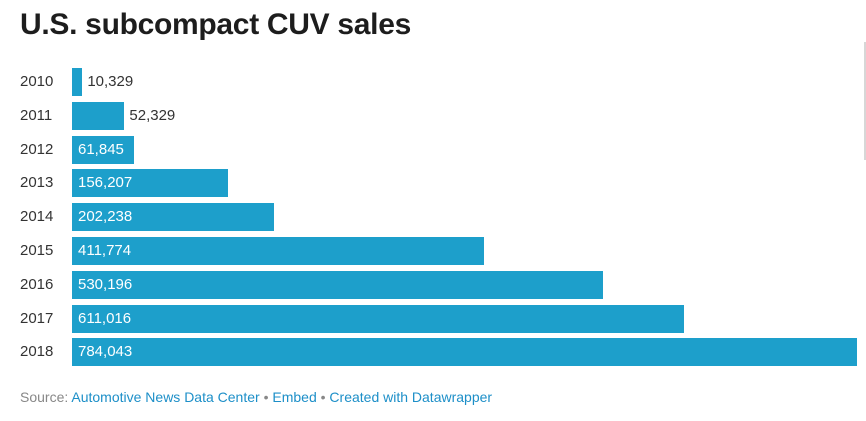 The image size is (866, 421). What do you see at coordinates (37, 284) in the screenshot?
I see `category-label: 2016` at bounding box center [37, 284].